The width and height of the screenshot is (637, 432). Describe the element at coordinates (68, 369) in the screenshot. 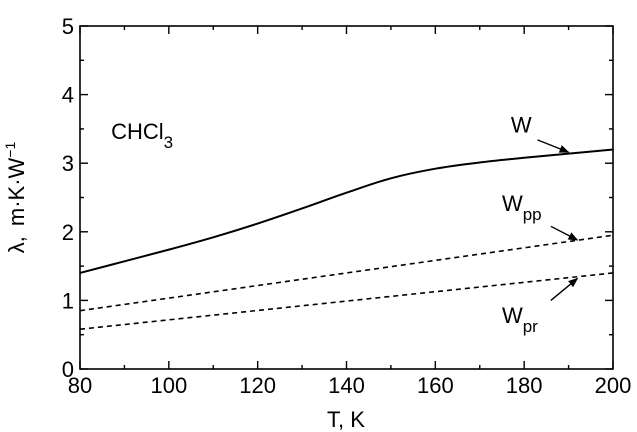

I see `y-tick-label: 0` at that location.